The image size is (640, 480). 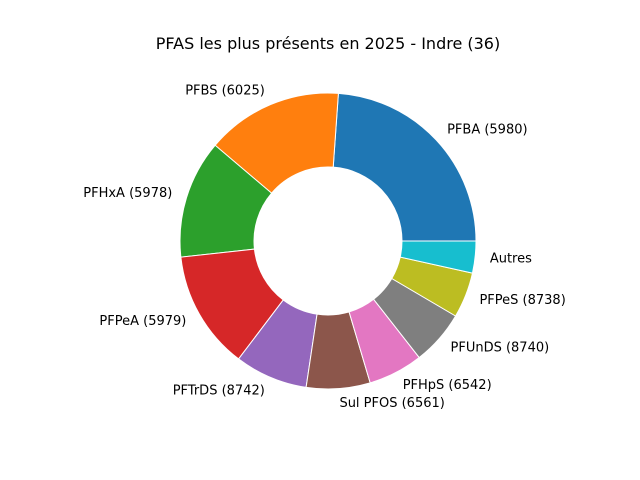 I want to click on label-pfba-5980: PFBA (5980), so click(x=487, y=130).